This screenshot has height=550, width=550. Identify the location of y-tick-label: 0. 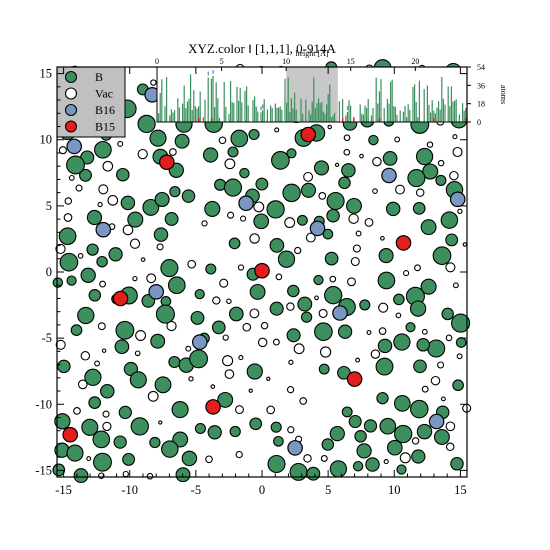
(49, 272).